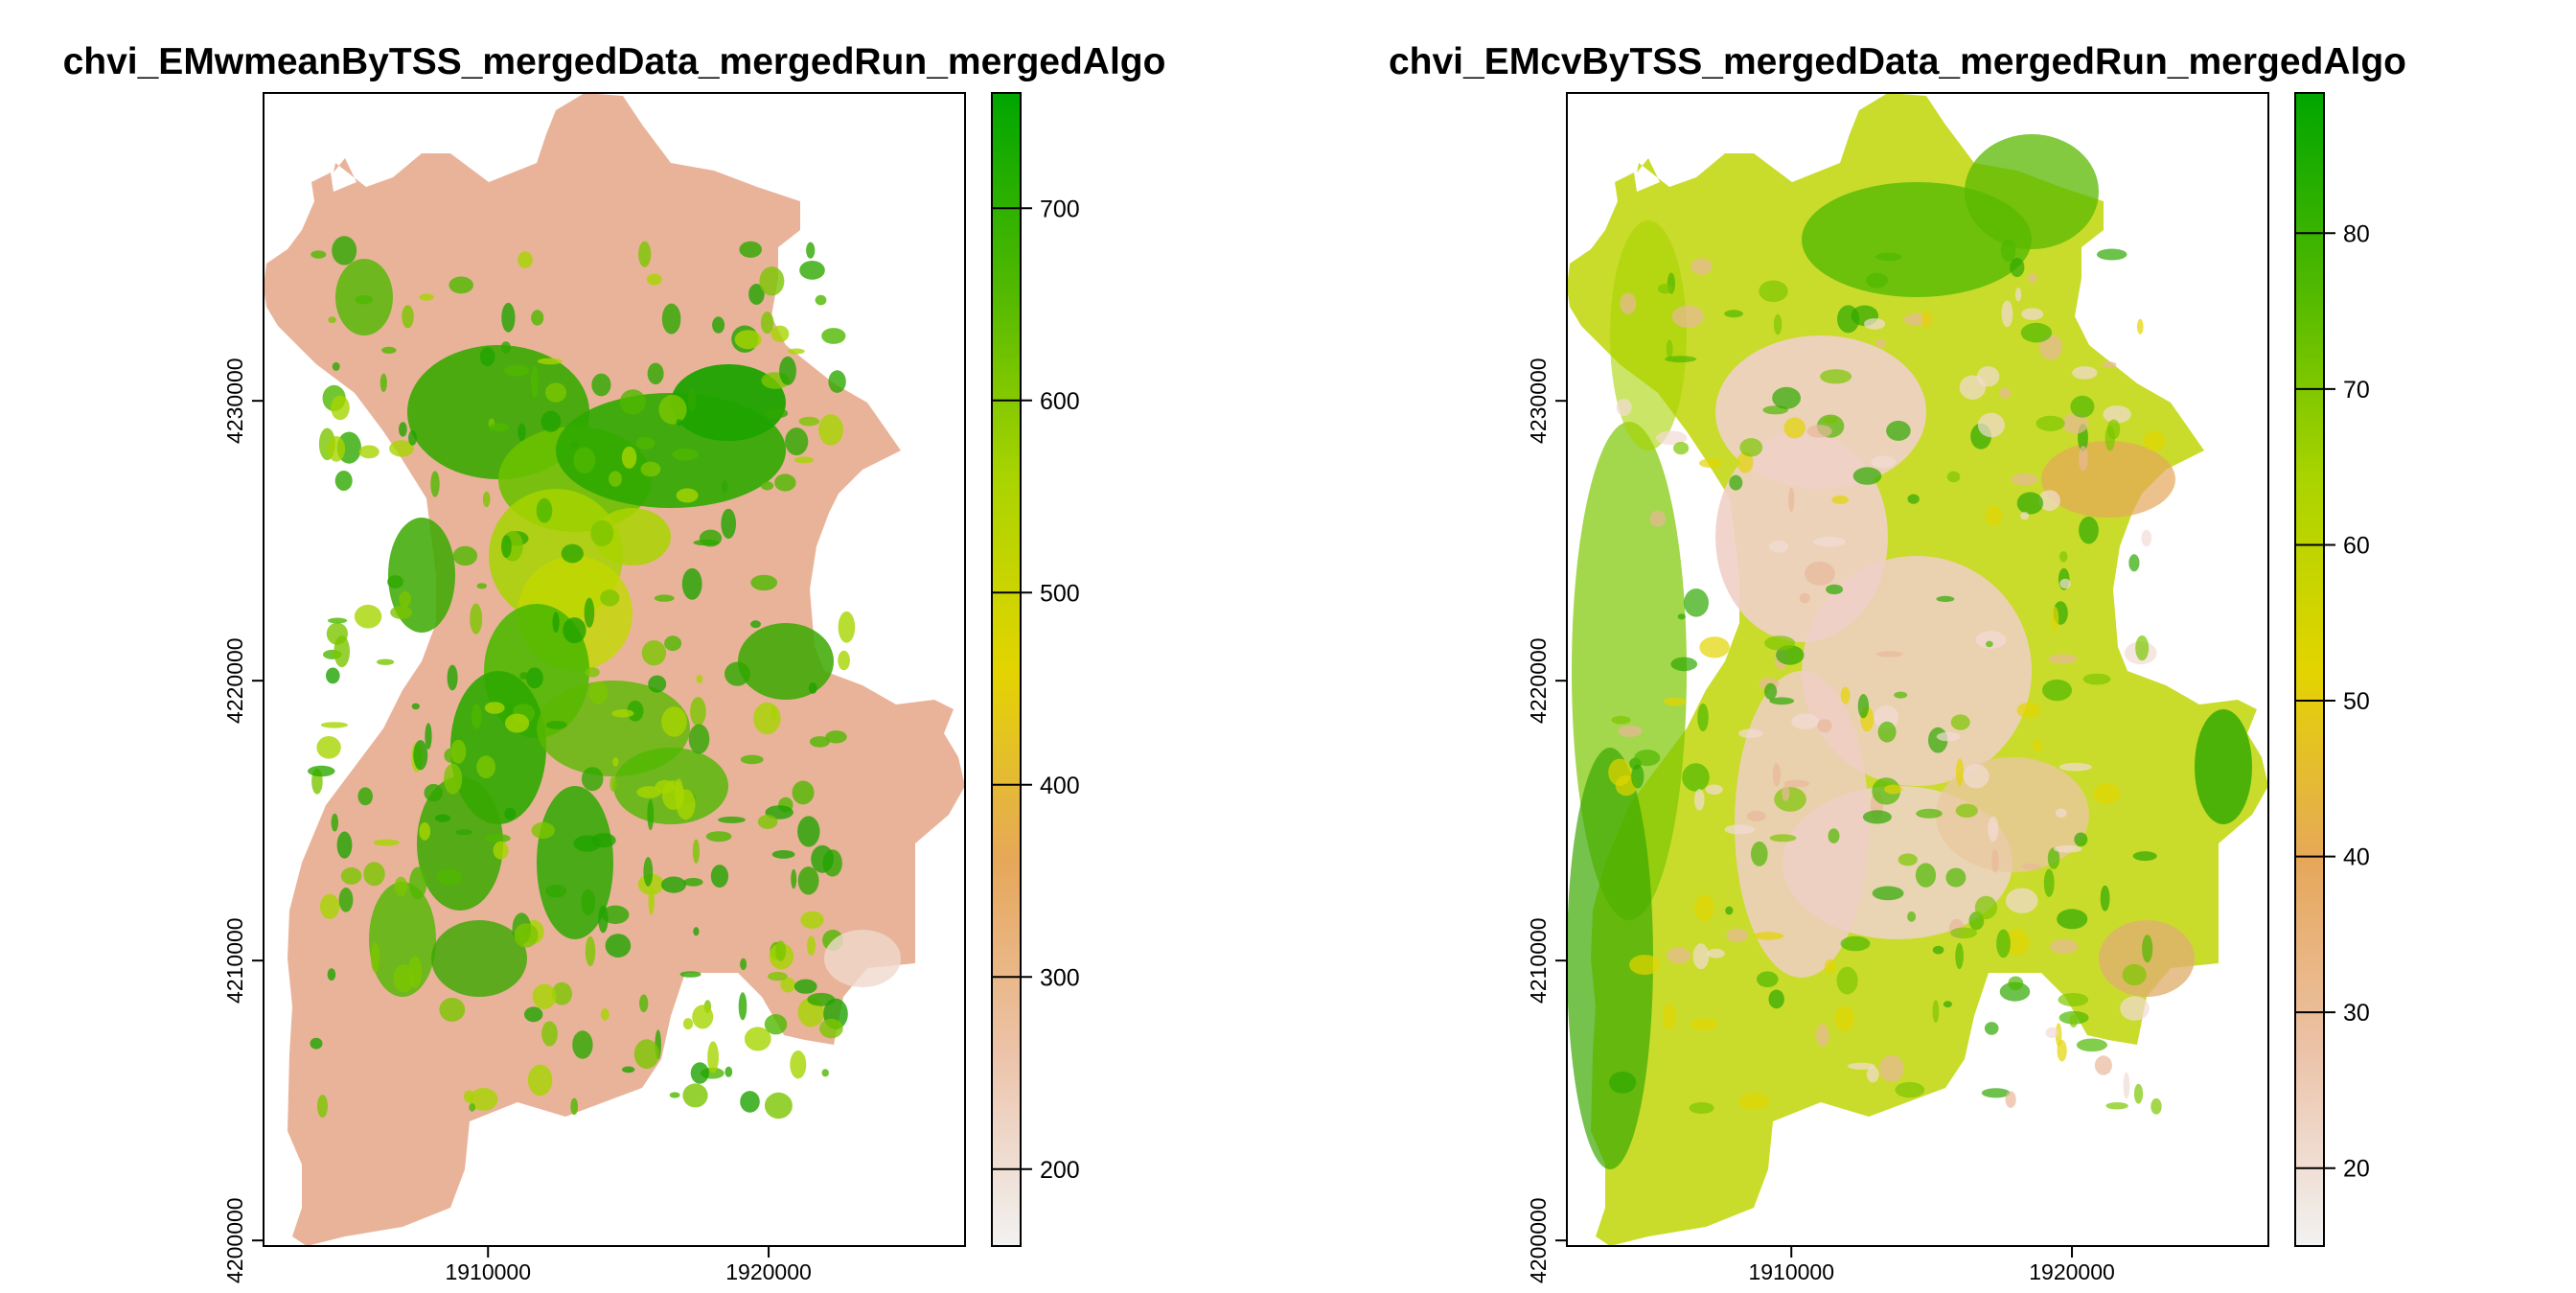 The height and width of the screenshot is (1293, 2576). Describe the element at coordinates (234, 680) in the screenshot. I see `panel-1-y-tick-label: 4220000` at that location.